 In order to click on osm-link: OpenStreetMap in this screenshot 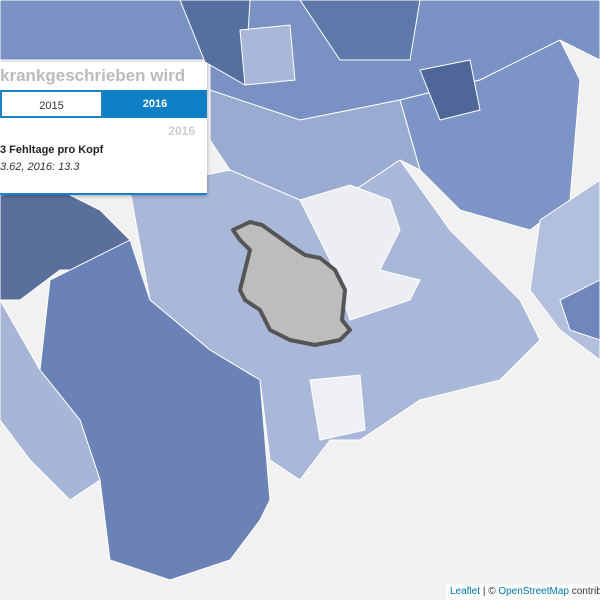, I will do `click(533, 591)`.